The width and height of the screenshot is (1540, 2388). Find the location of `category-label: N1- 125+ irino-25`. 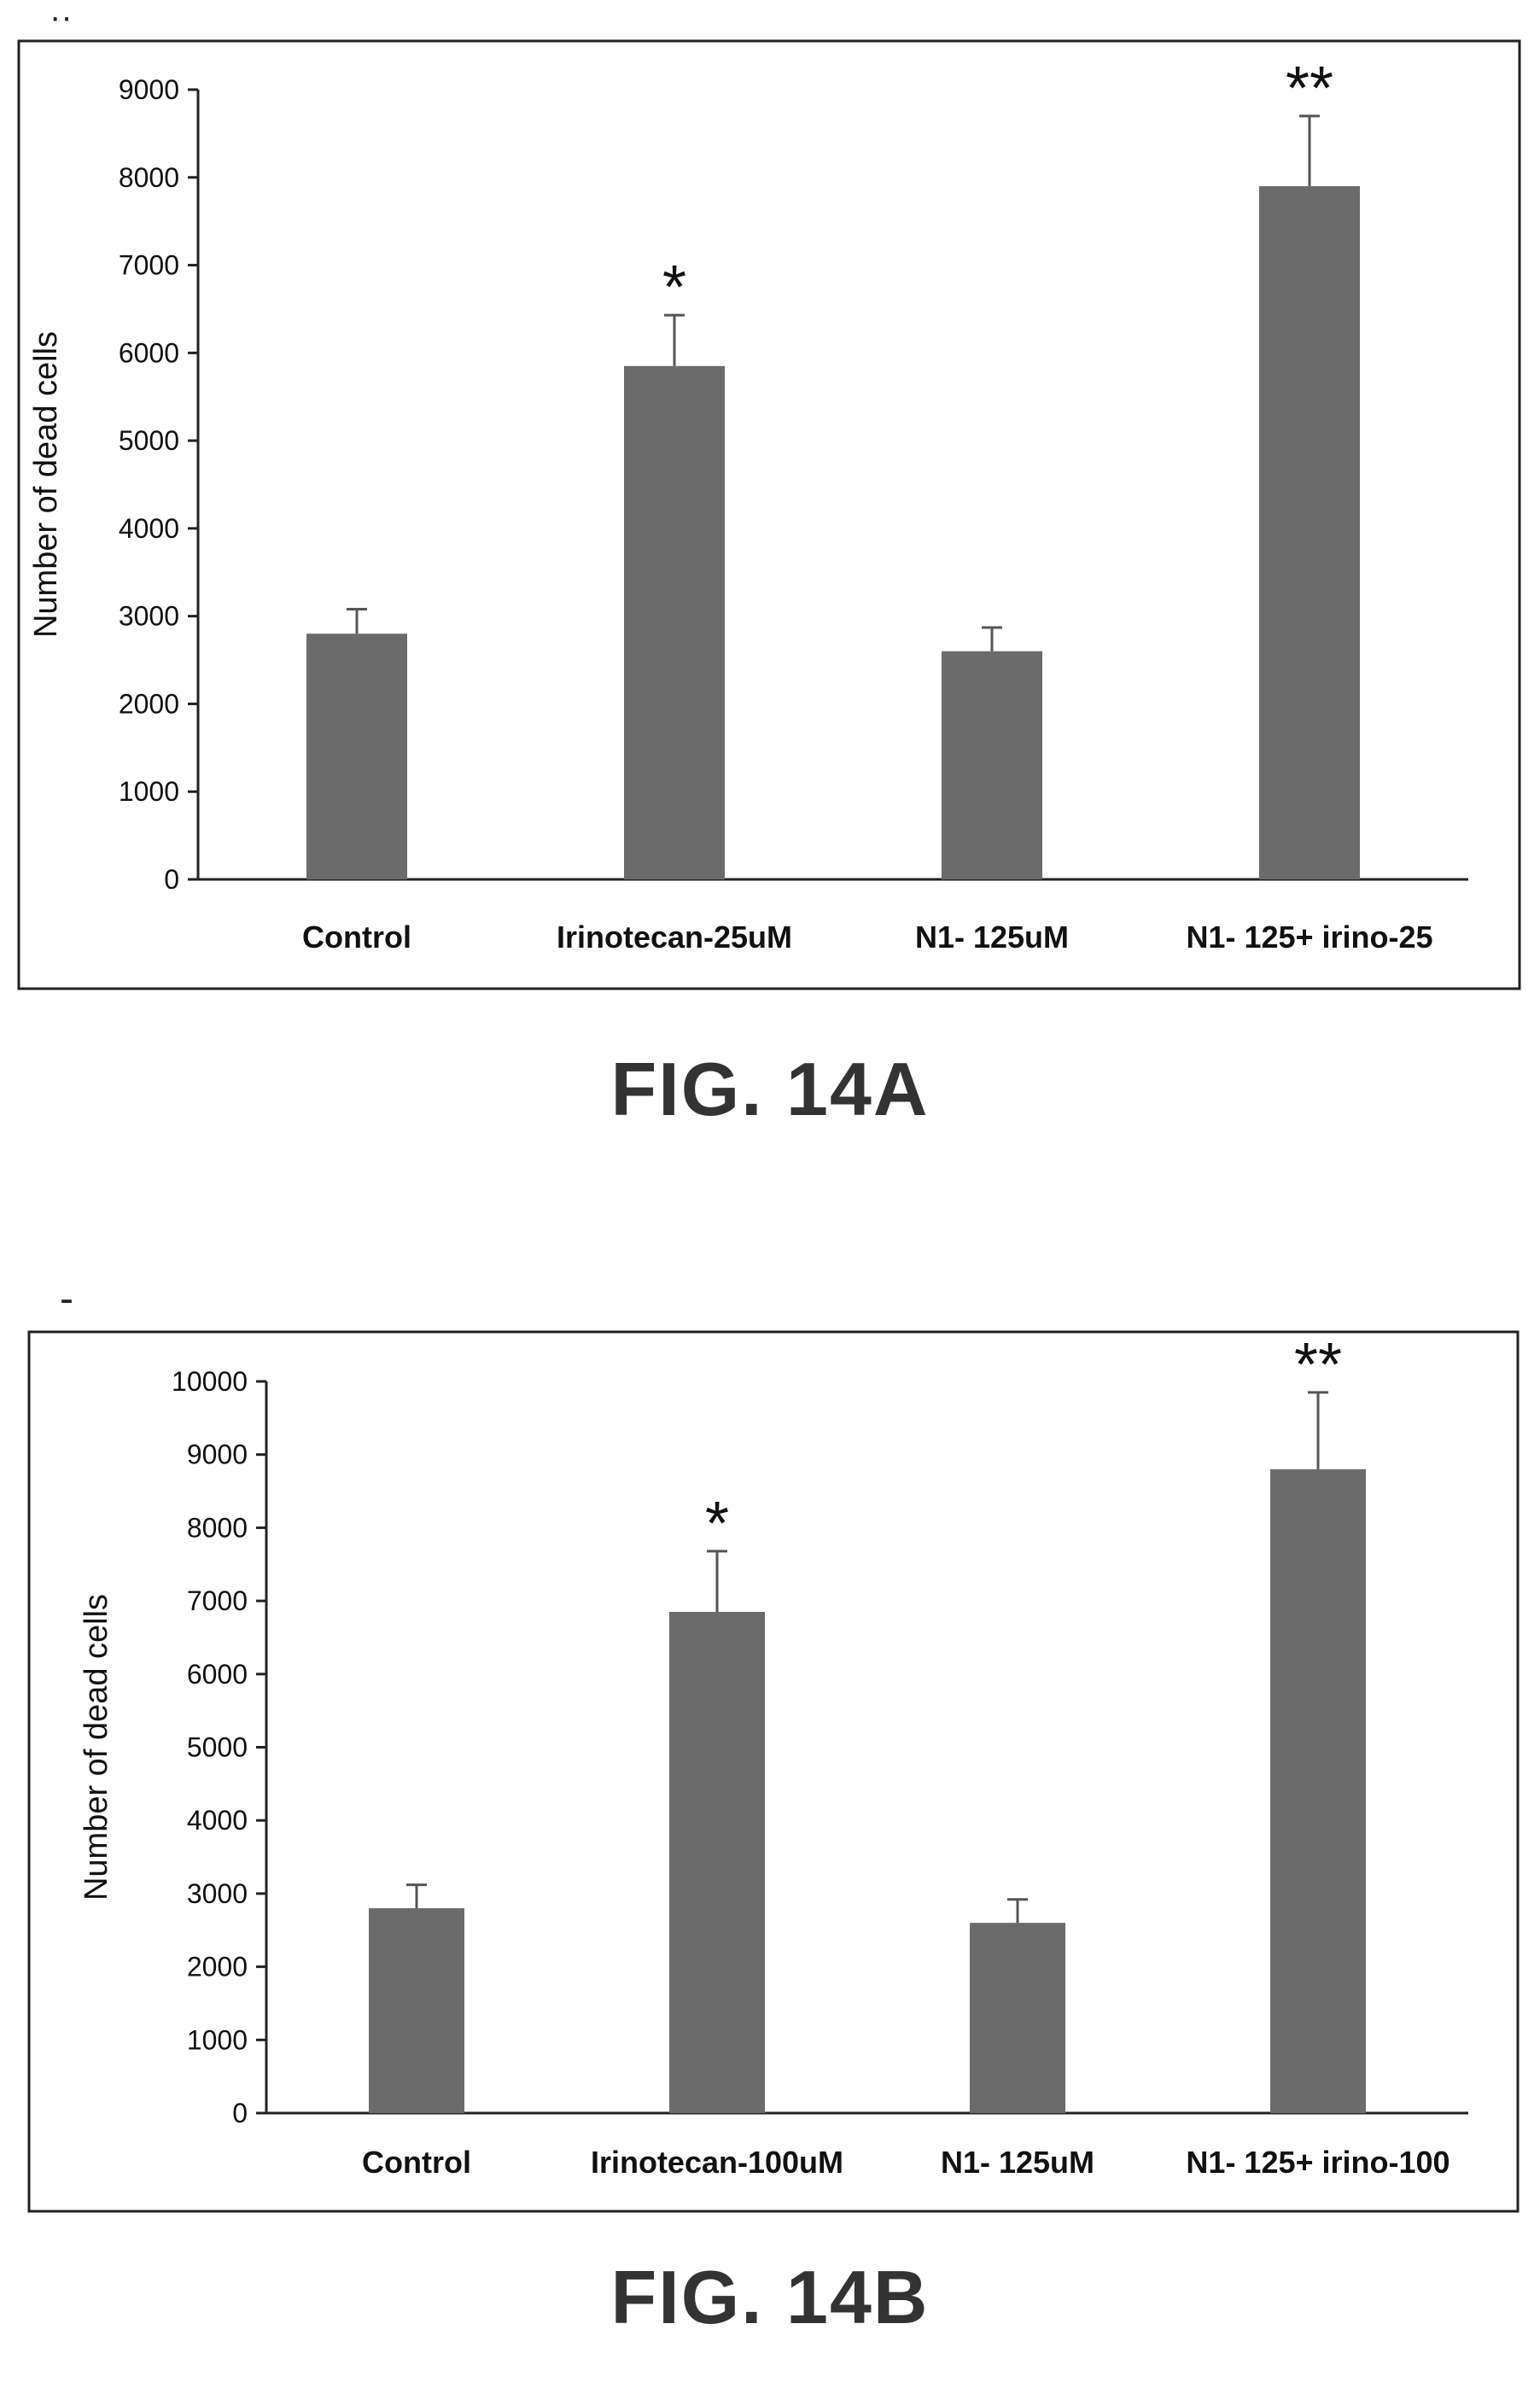

category-label: N1- 125+ irino-25 is located at coordinates (1309, 937).